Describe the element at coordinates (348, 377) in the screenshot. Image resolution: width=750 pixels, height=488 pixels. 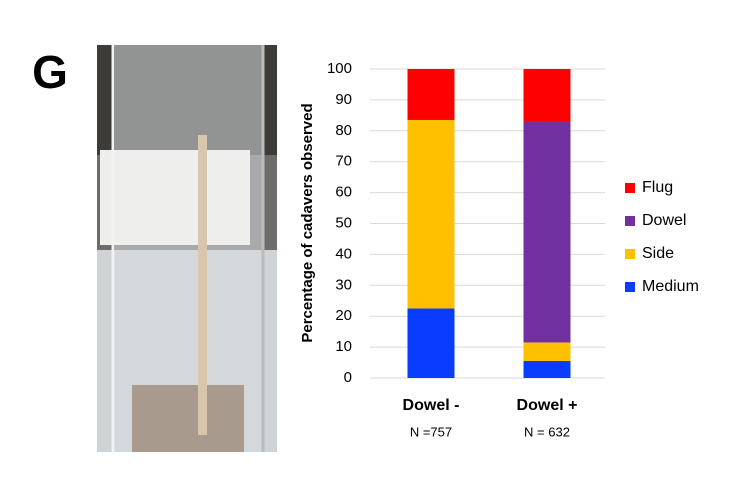
I see `y-tick-label: 0` at that location.